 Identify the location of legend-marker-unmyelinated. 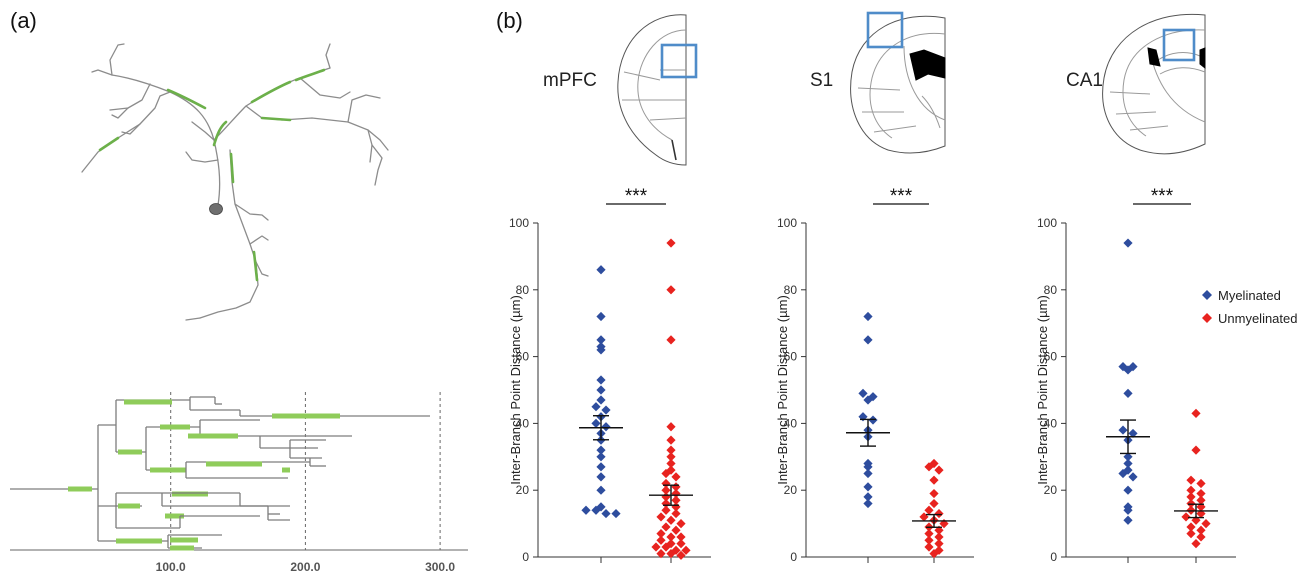
(1207, 318).